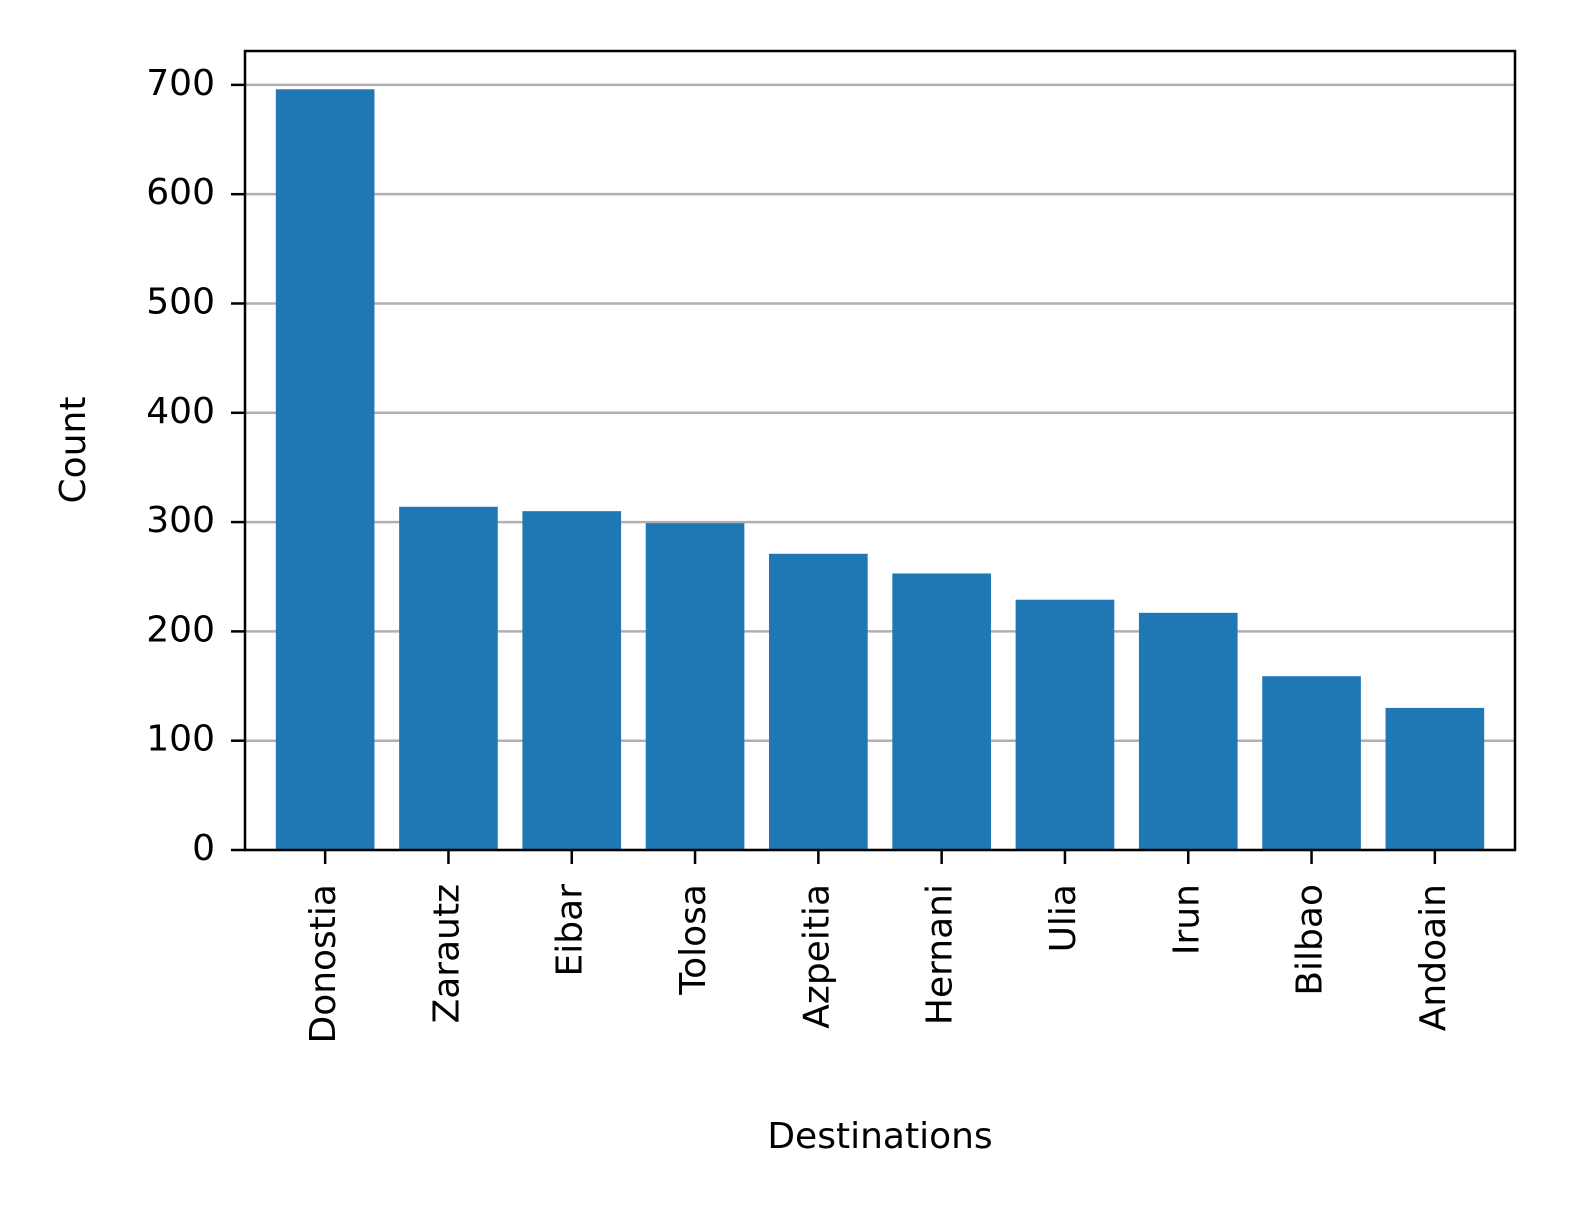 The width and height of the screenshot is (1578, 1227). I want to click on y-tick-label: 400, so click(180, 411).